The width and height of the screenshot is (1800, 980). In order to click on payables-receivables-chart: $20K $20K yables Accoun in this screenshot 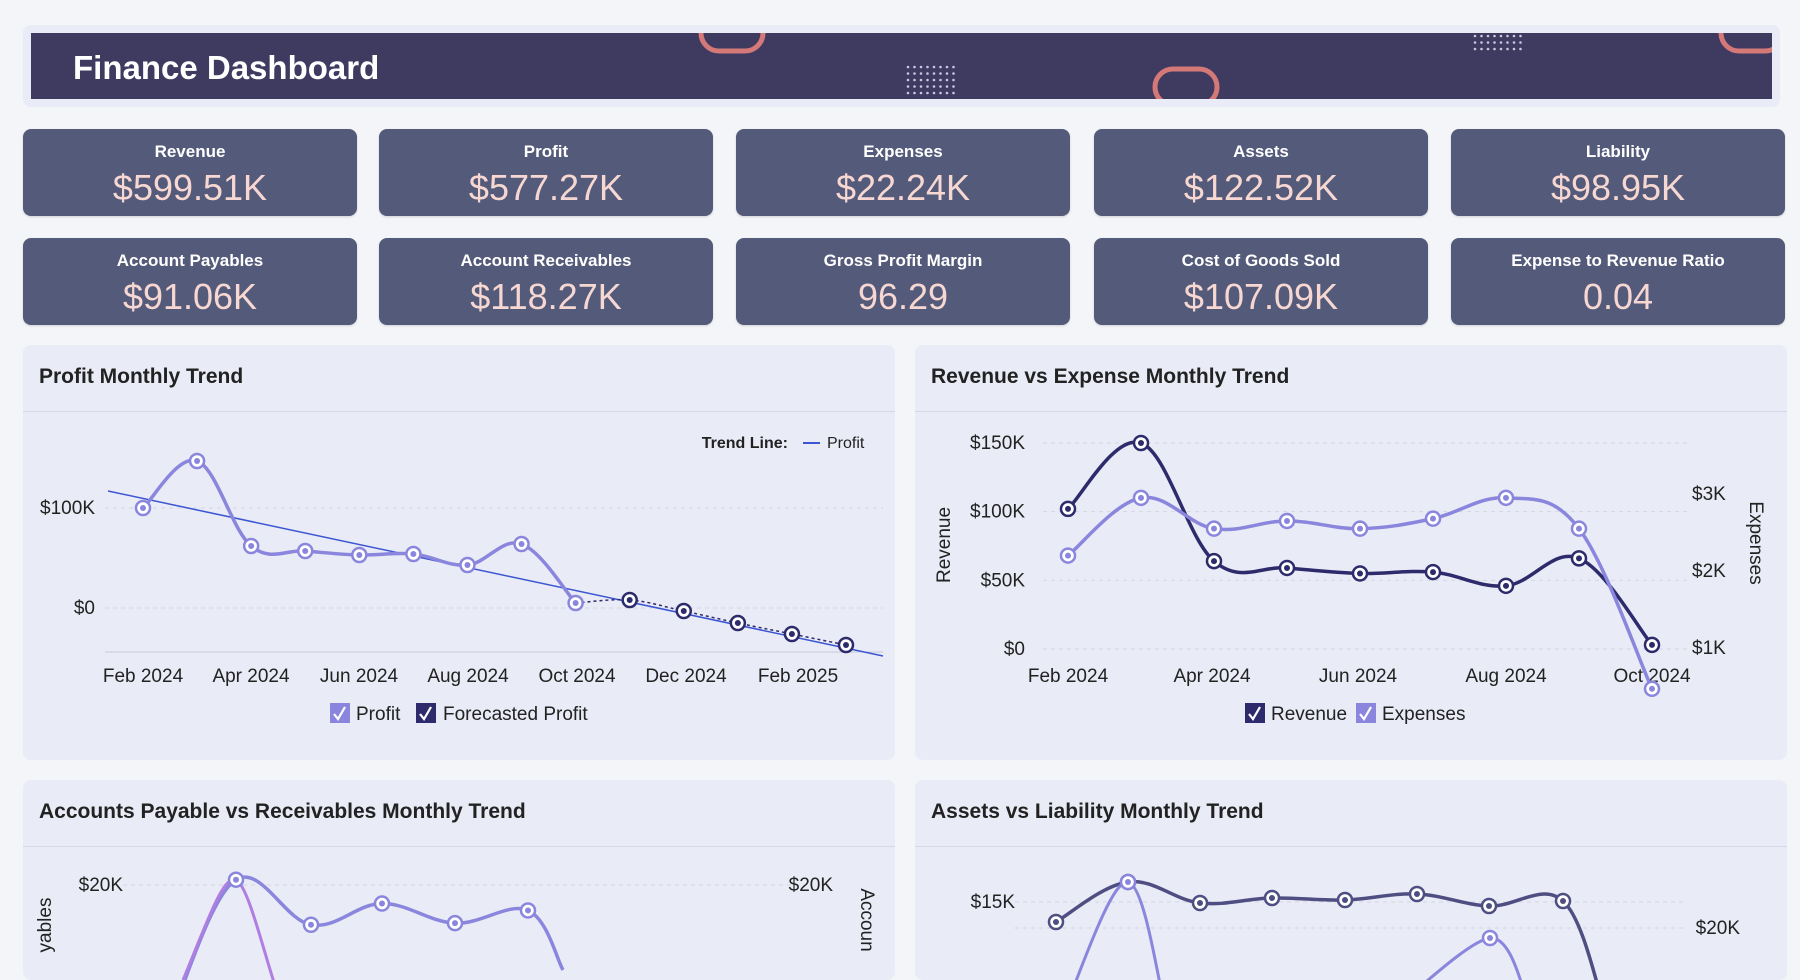, I will do `click(456, 925)`.